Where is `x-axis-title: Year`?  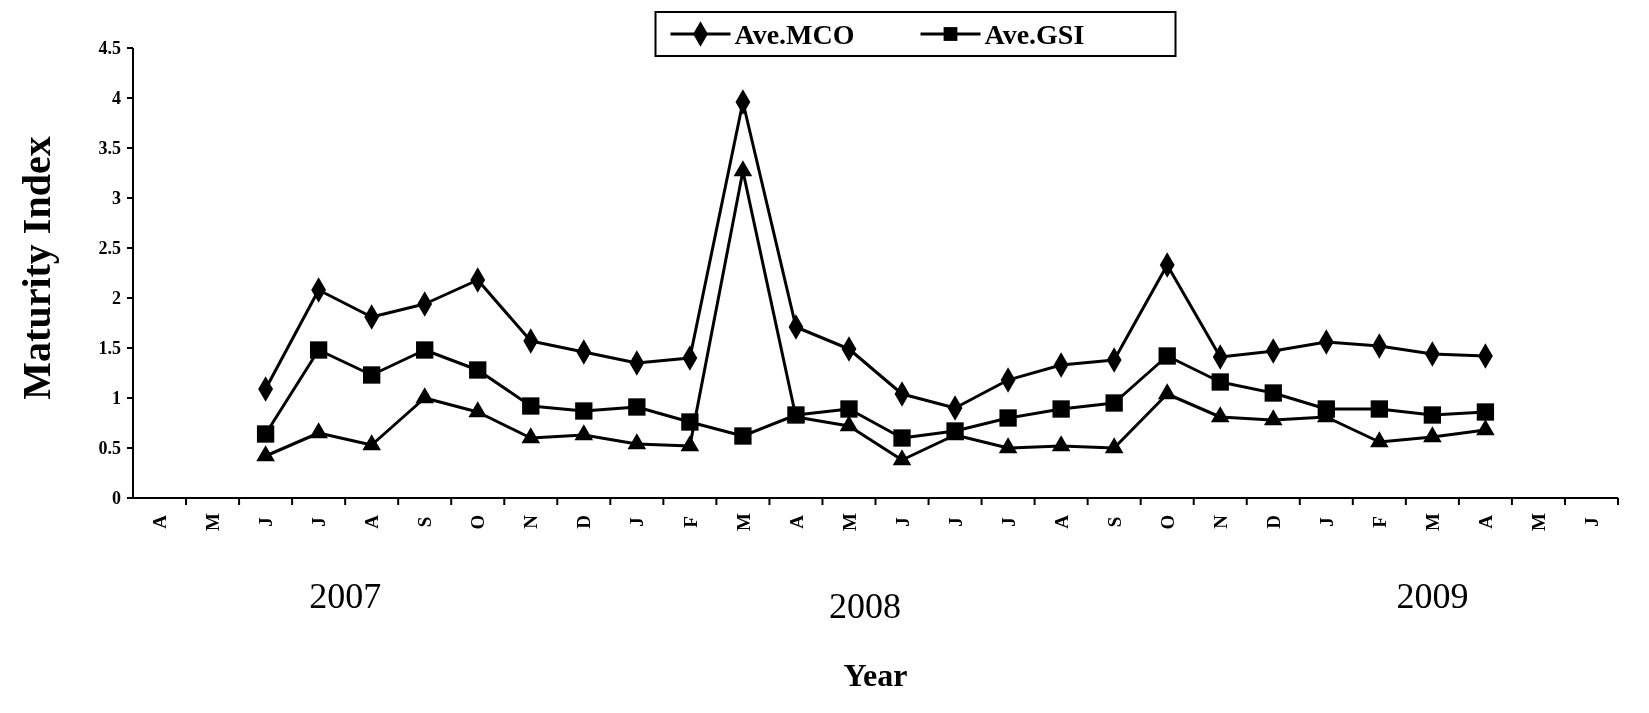
x-axis-title: Year is located at coordinates (875, 675).